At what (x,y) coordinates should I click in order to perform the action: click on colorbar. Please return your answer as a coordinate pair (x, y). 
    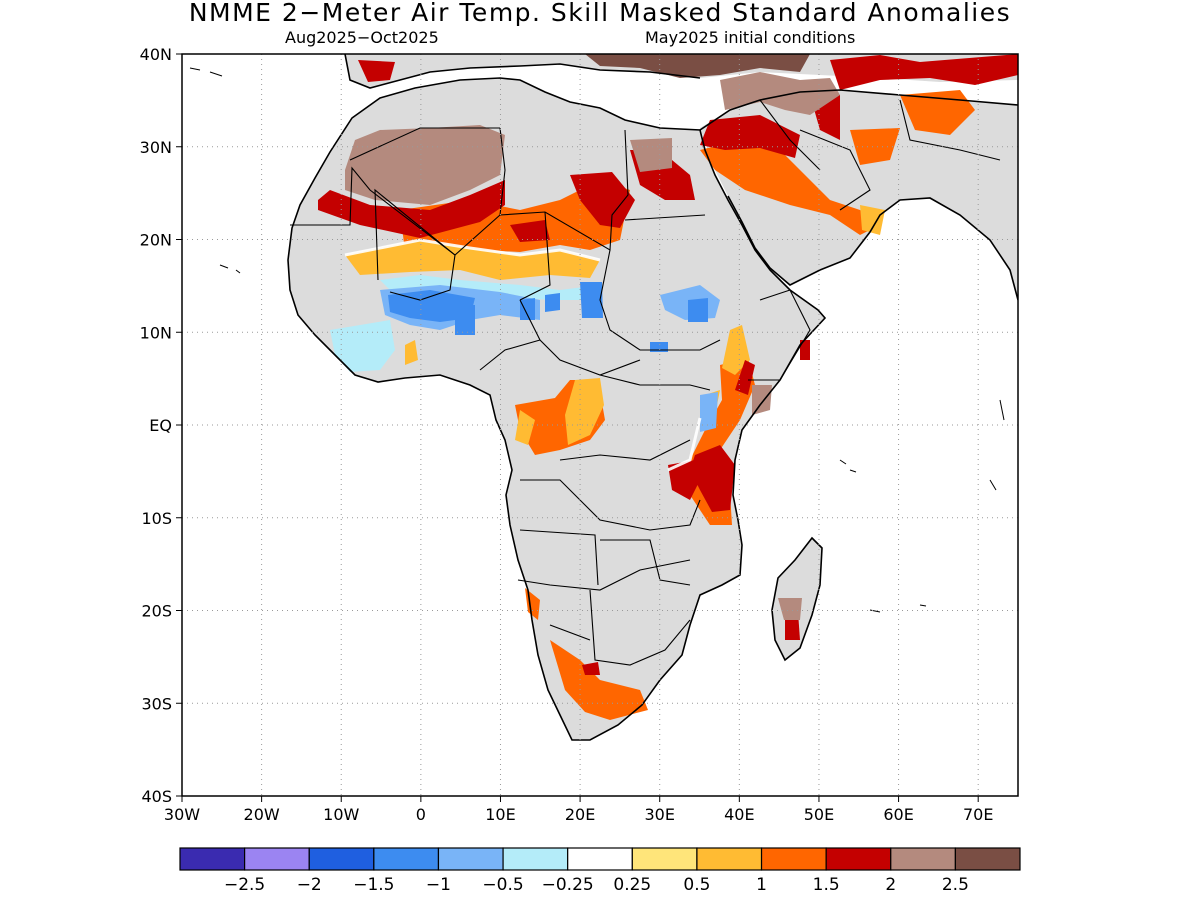
    Looking at the image, I should click on (600, 859).